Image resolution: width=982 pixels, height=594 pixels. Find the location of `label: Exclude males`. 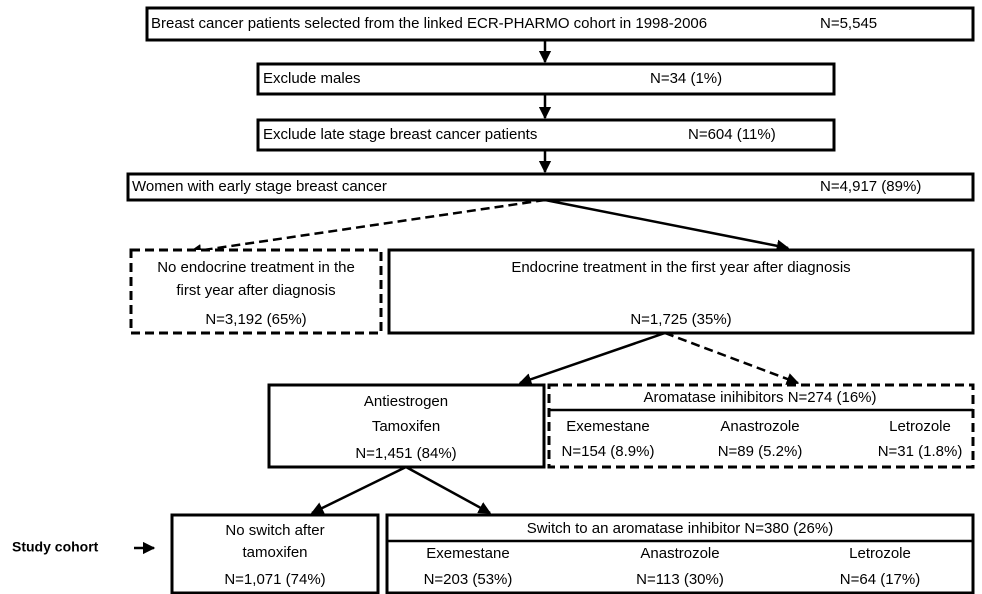

label: Exclude males is located at coordinates (312, 78).